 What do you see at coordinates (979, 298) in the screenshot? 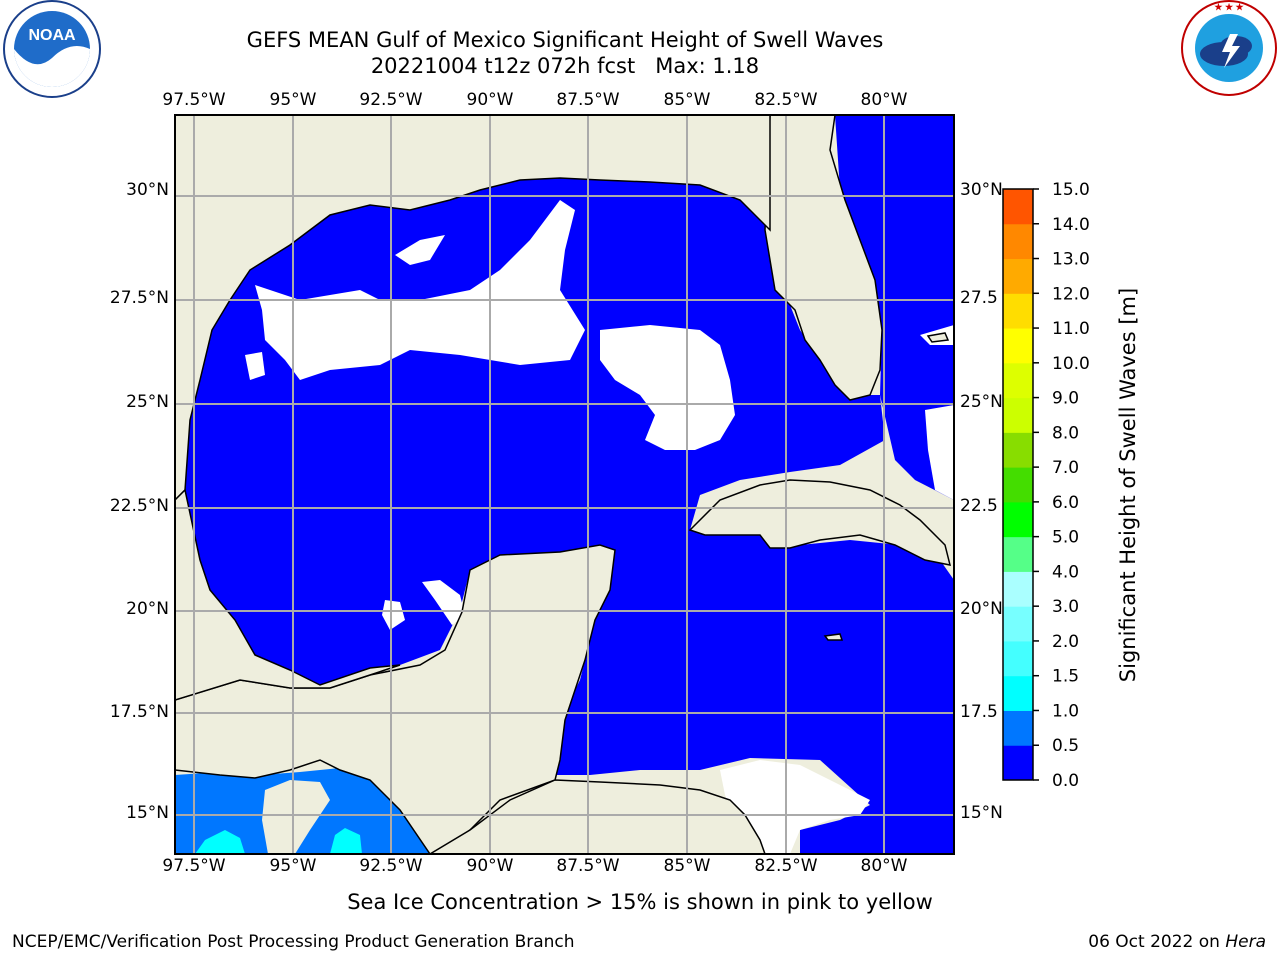
I see `lat-label-right: 27.5` at bounding box center [979, 298].